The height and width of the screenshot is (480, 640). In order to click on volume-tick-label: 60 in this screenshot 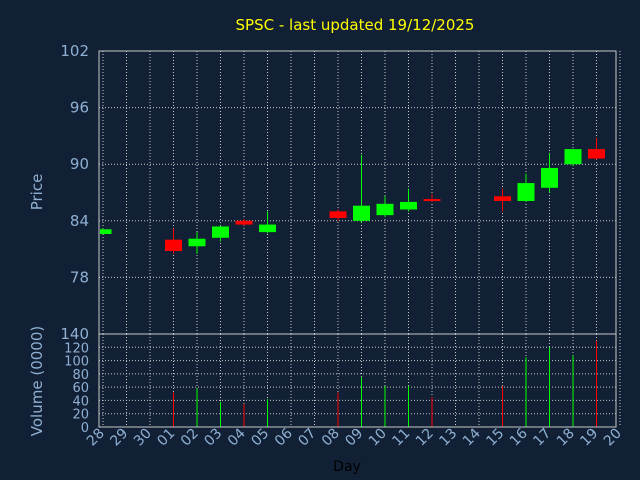, I will do `click(80, 388)`.